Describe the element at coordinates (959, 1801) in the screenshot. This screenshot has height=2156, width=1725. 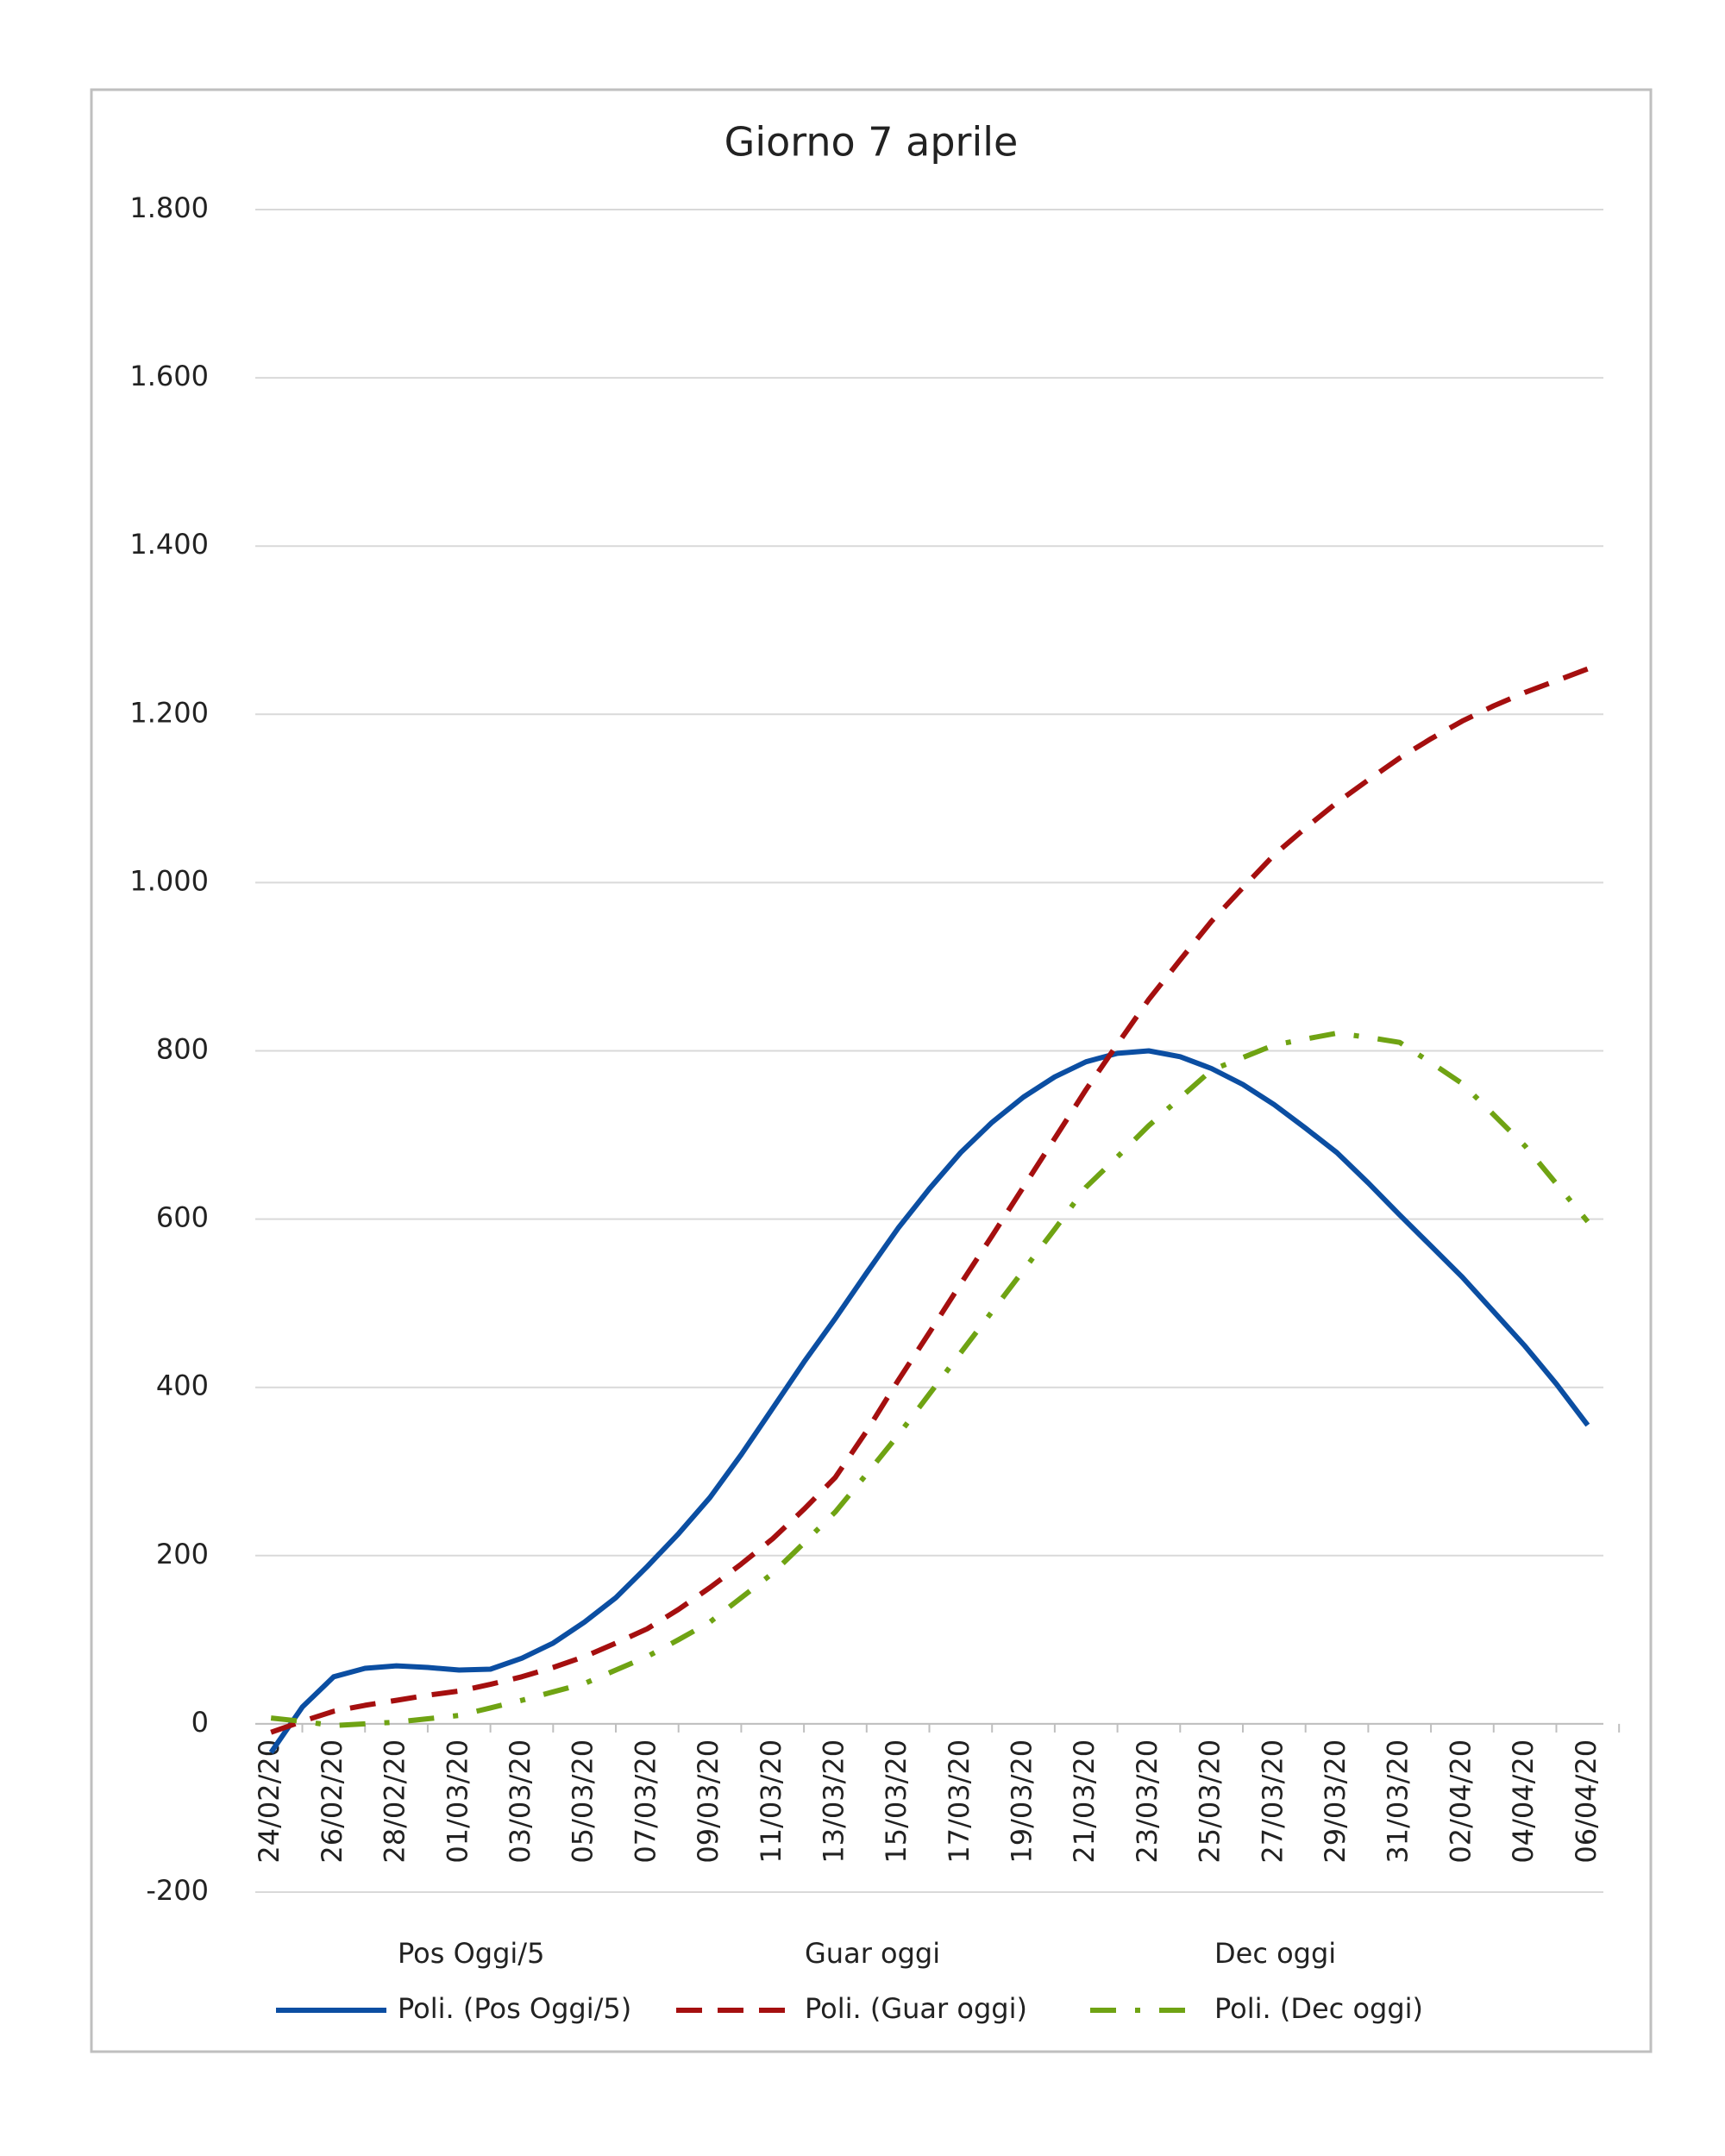
I see `x-tick-label: 17/03/20` at that location.